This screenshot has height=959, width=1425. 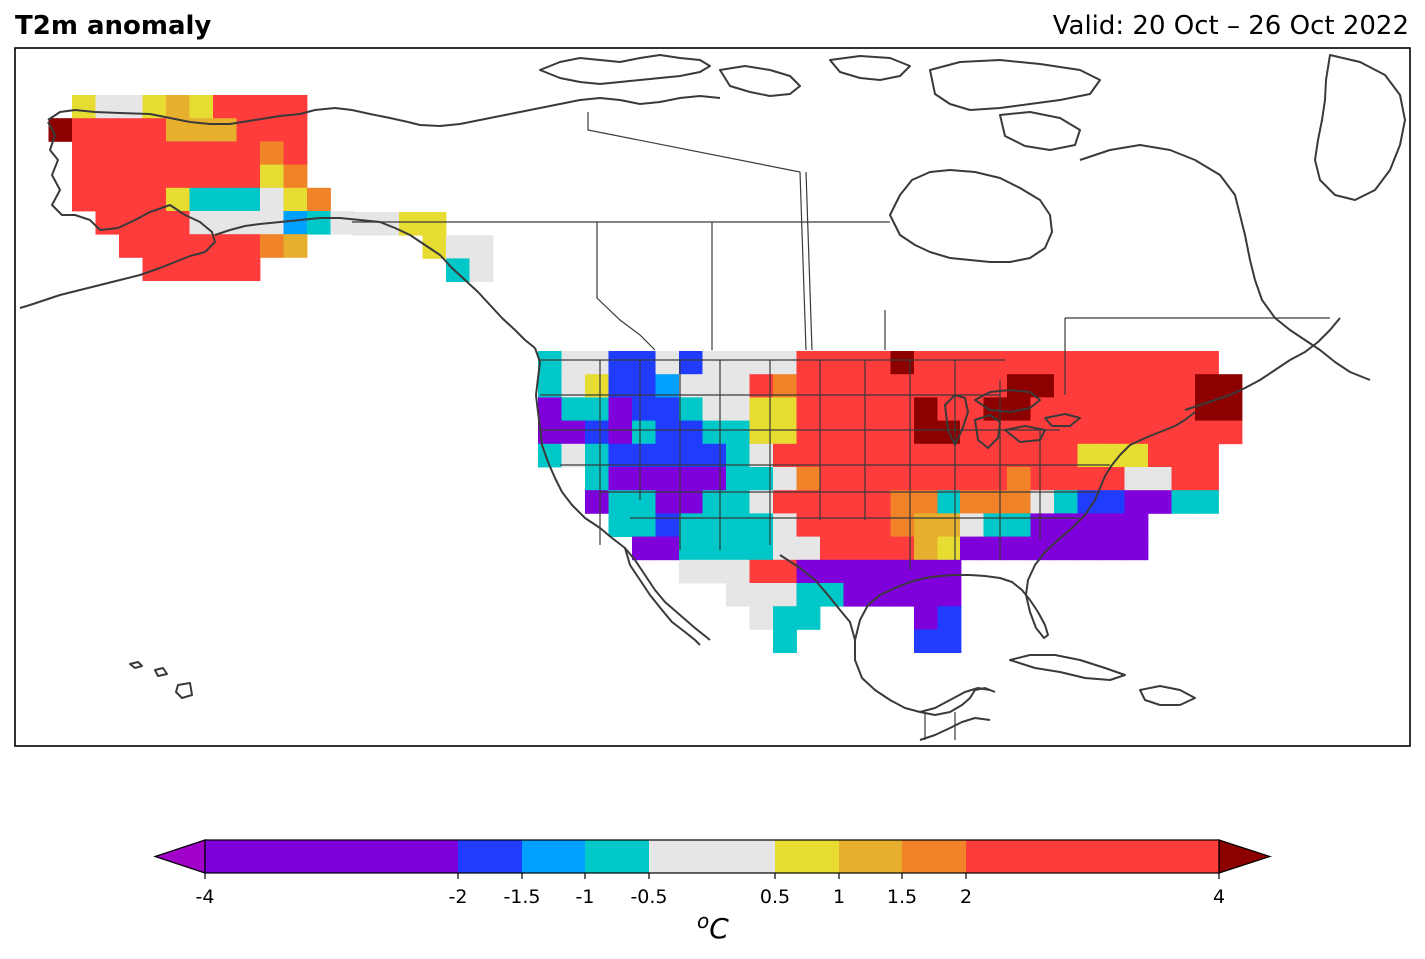 What do you see at coordinates (1245, 856) in the screenshot?
I see `colorbar-extend-high` at bounding box center [1245, 856].